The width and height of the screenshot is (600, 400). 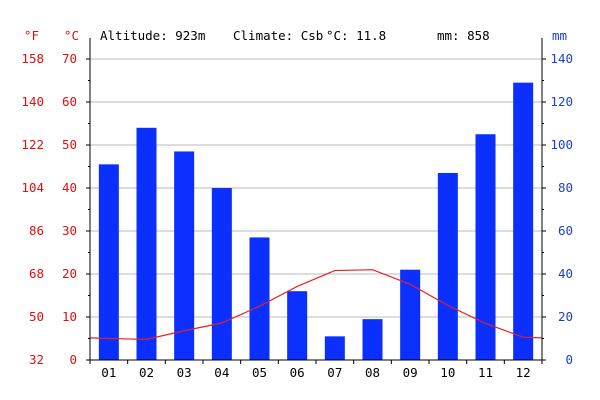 I want to click on mm-tick-label: 140, so click(x=561, y=58).